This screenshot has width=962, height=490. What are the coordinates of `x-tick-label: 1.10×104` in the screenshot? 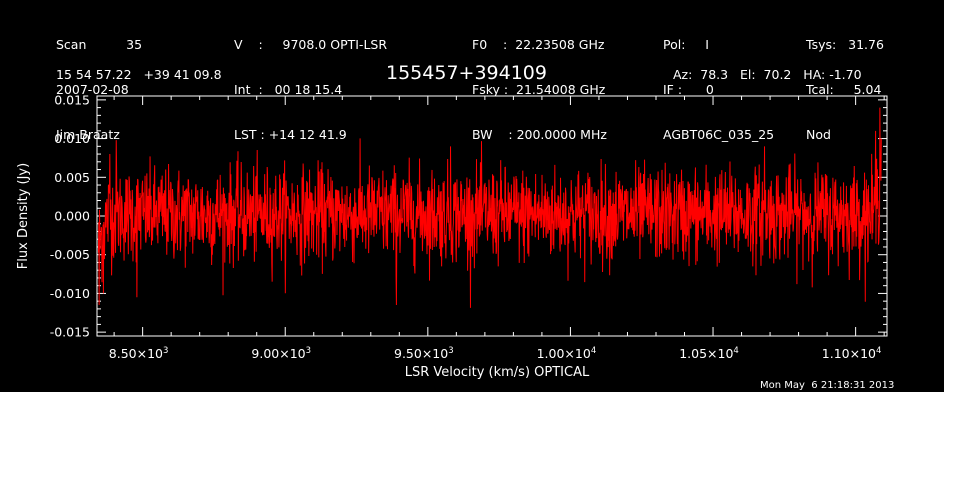 It's located at (852, 353).